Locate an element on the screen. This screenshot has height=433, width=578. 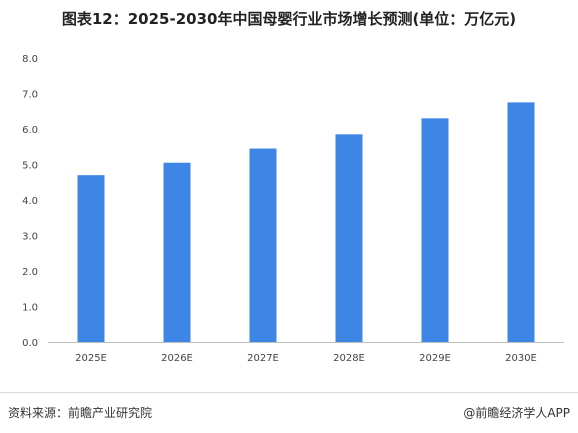
y-tick-label: 6.0 is located at coordinates (30, 130).